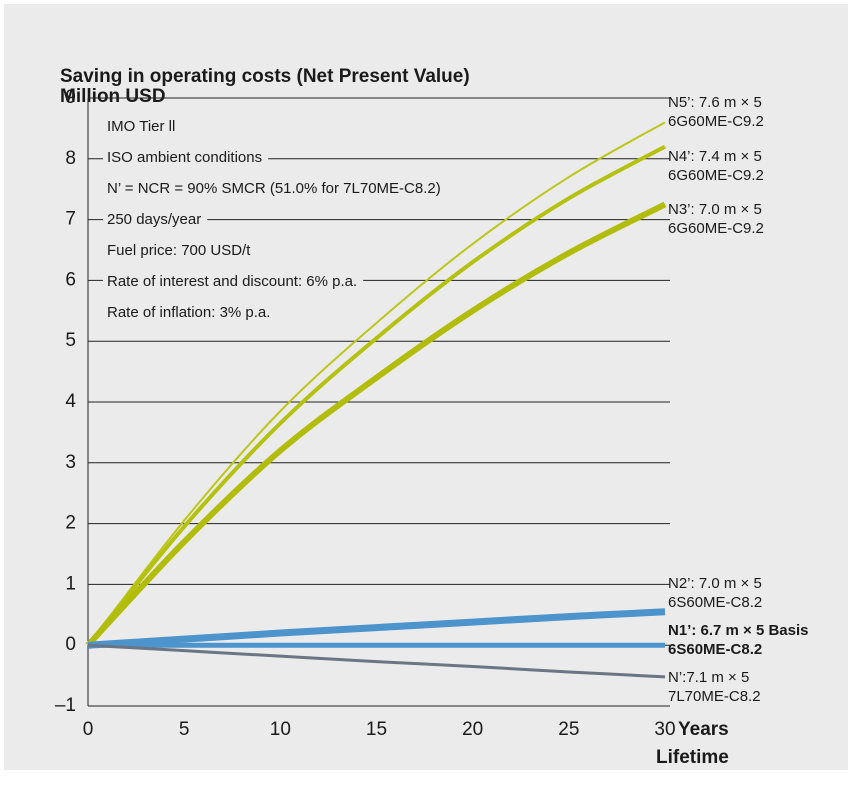 This screenshot has width=861, height=785. I want to click on annotation: IMO Tier ll, so click(141, 126).